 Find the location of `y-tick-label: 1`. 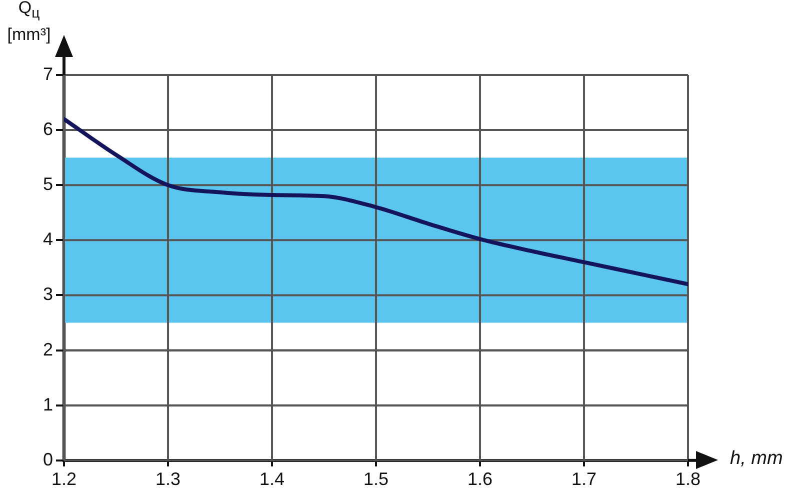

y-tick-label: 1 is located at coordinates (48, 404).